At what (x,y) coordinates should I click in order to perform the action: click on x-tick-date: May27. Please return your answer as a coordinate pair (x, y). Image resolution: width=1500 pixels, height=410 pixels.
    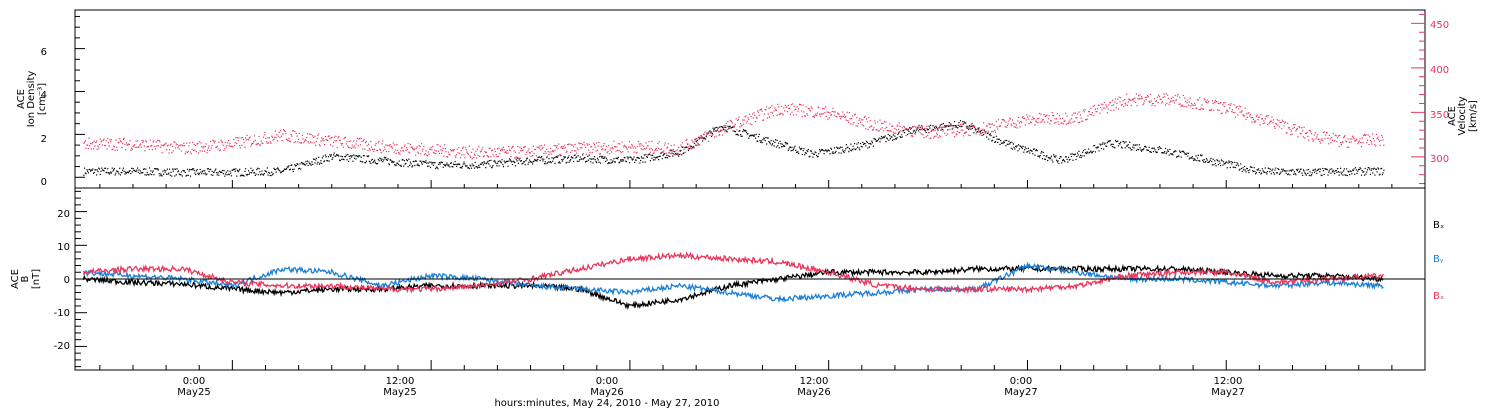
    Looking at the image, I should click on (1227, 392).